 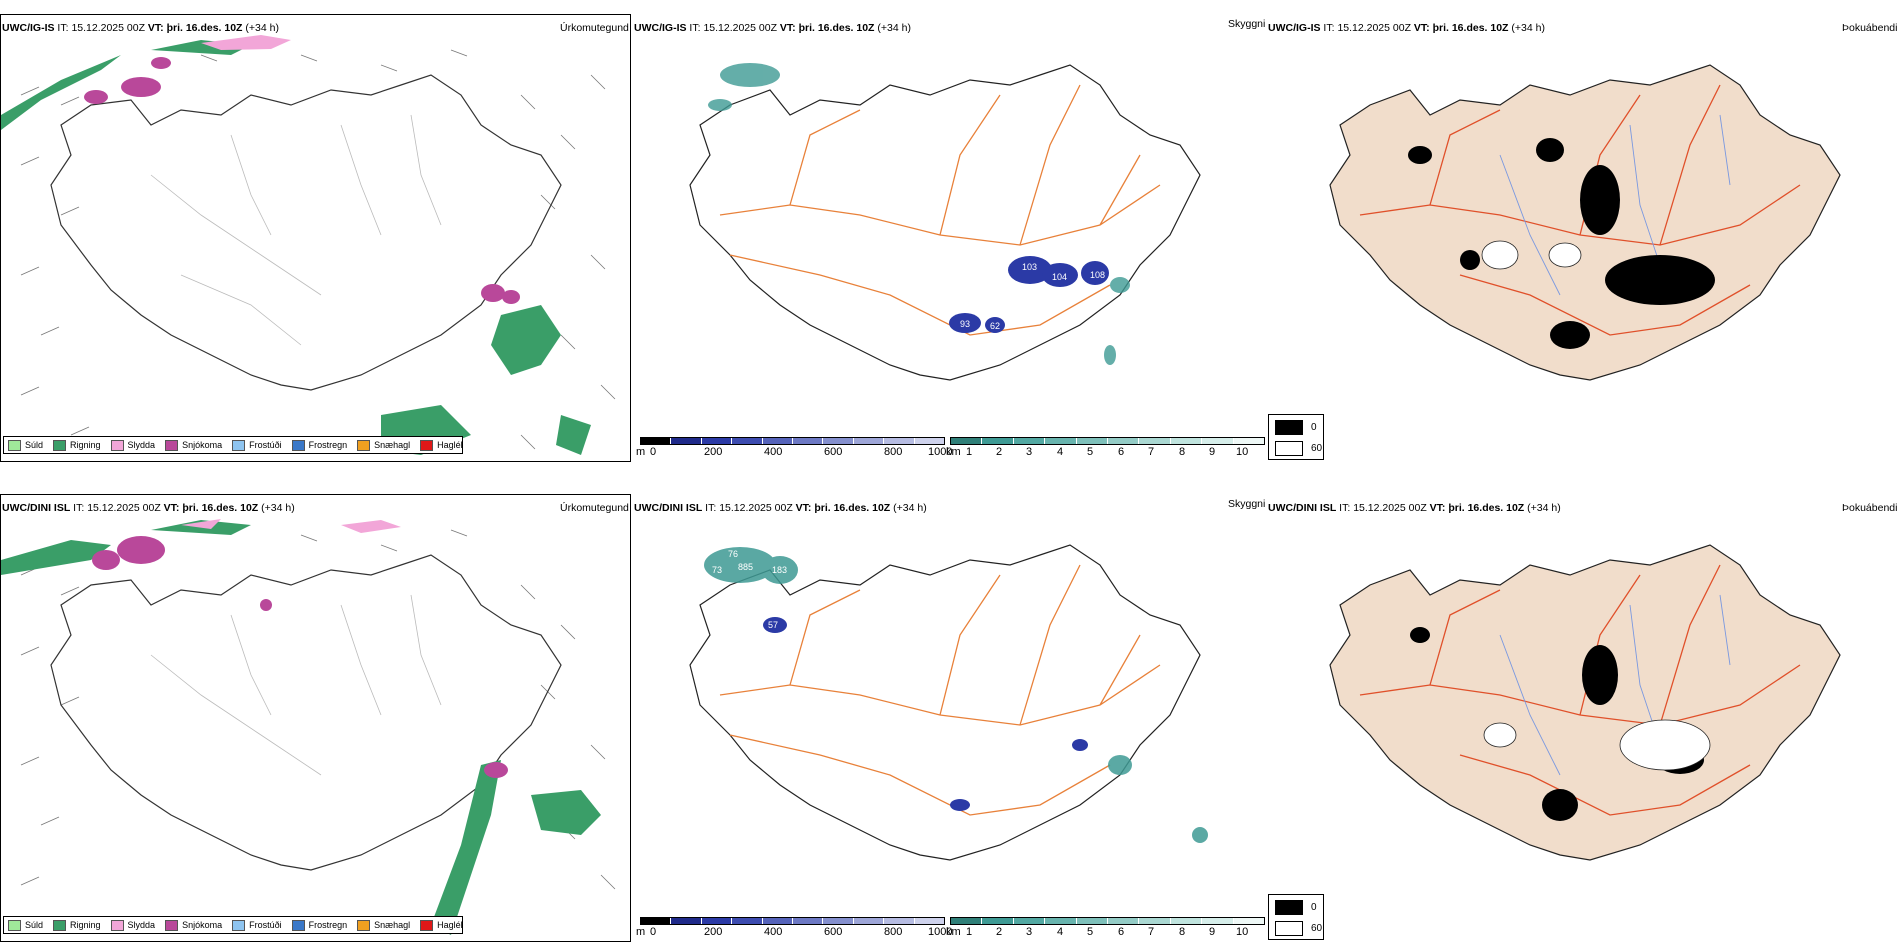 What do you see at coordinates (792, 921) in the screenshot?
I see `cloud-colorbar` at bounding box center [792, 921].